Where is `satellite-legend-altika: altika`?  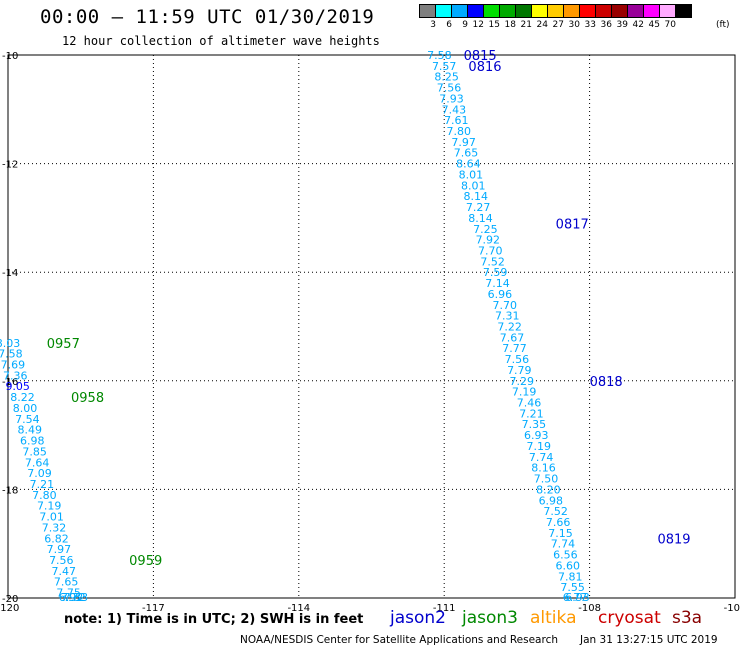 satellite-legend-altika: altika is located at coordinates (553, 618).